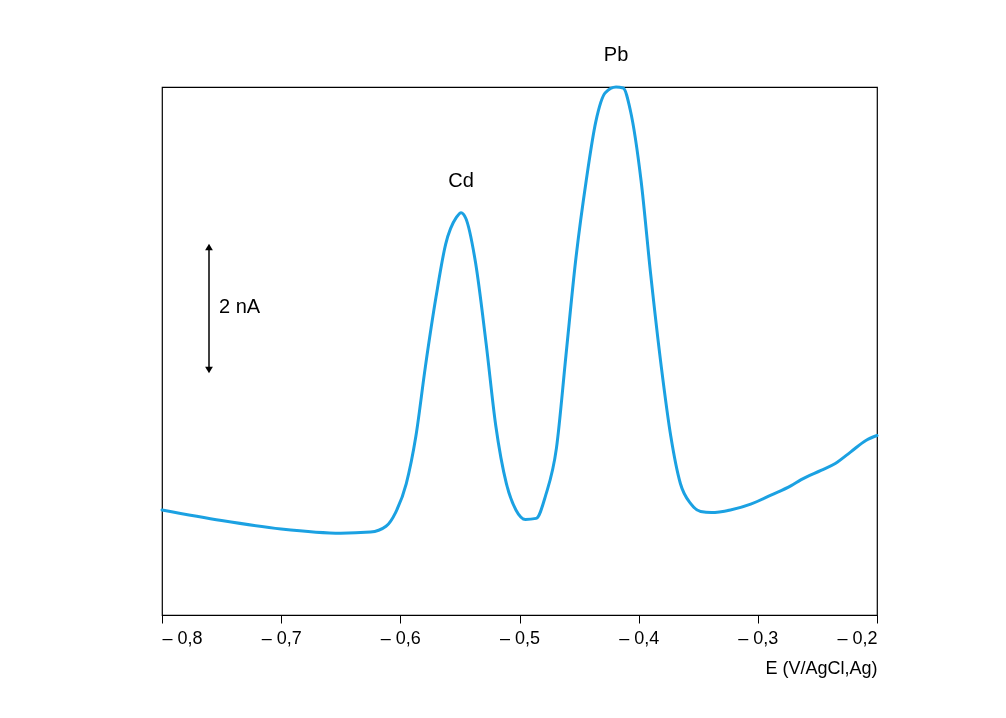 The image size is (1006, 718). What do you see at coordinates (400, 637) in the screenshot?
I see `x-tick-label: – 0,6` at bounding box center [400, 637].